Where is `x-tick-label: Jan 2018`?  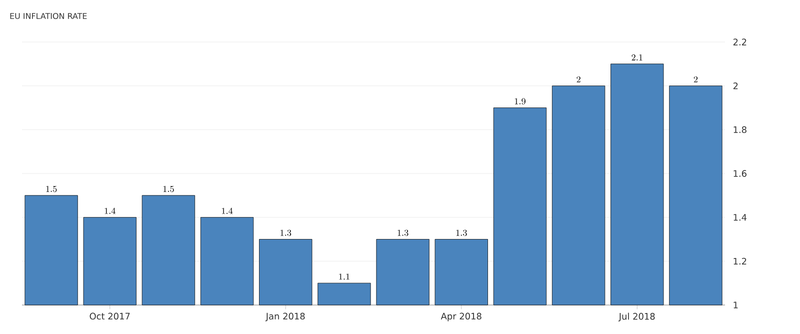 x-tick-label: Jan 2018 is located at coordinates (285, 317).